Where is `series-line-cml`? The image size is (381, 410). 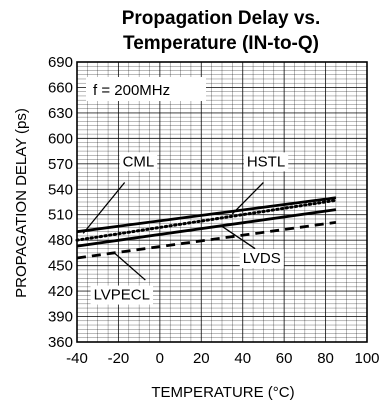
series-line-cml is located at coordinates (206, 215).